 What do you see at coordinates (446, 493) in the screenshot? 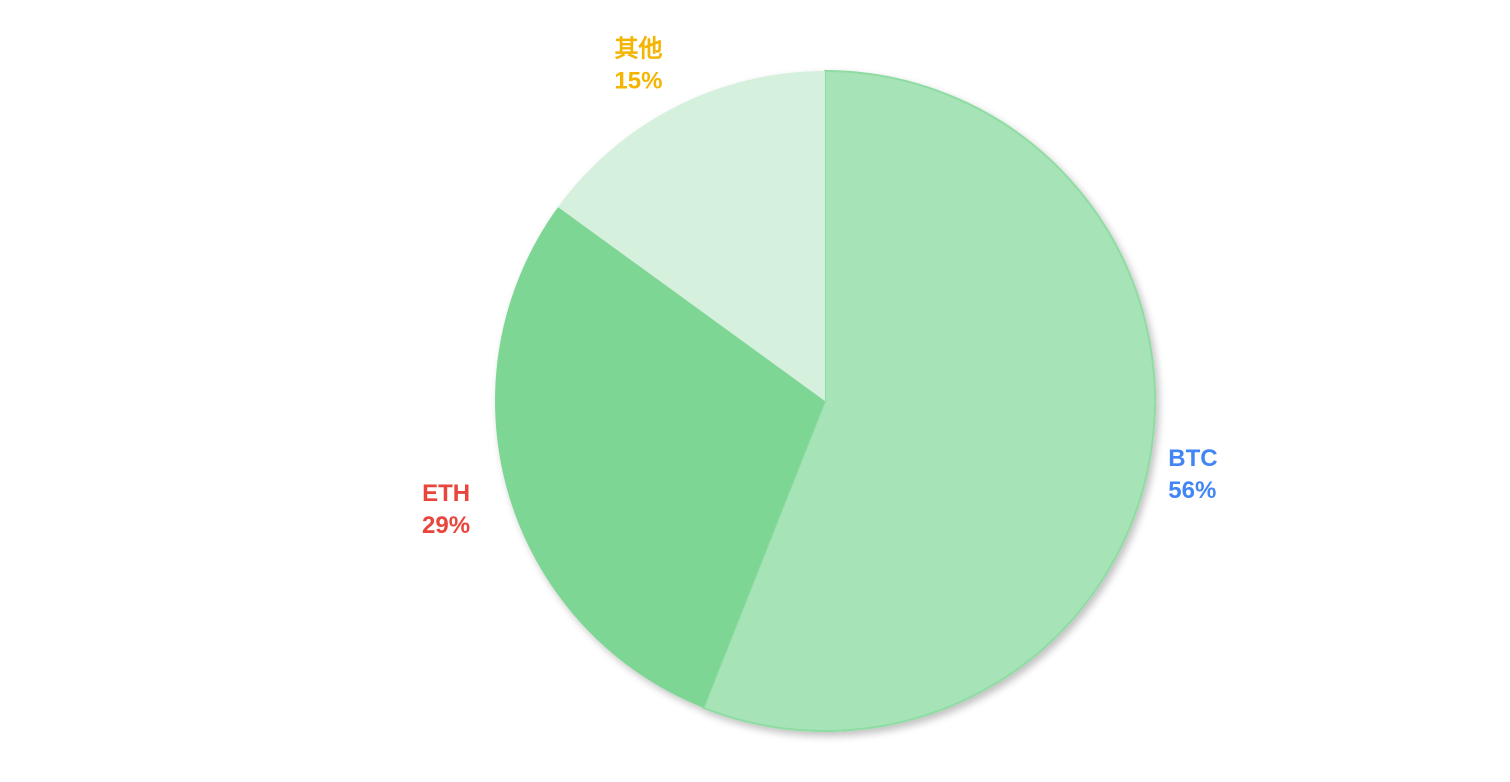
I see `slice-label-1: ETH` at bounding box center [446, 493].